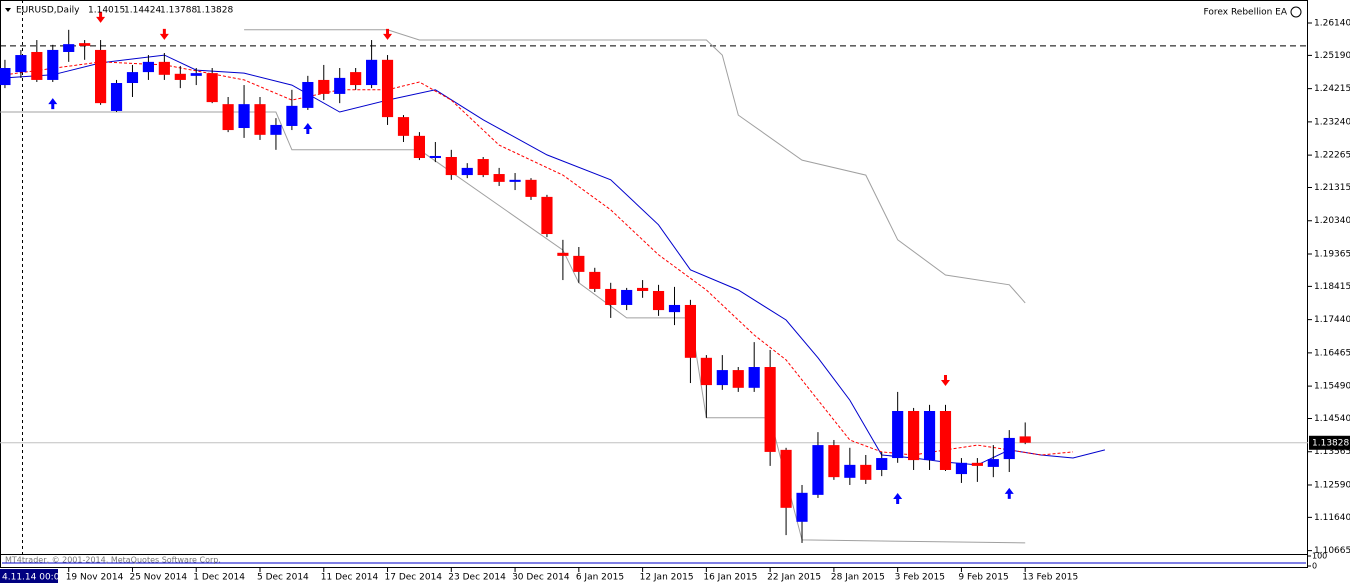 This screenshot has height=586, width=1350. What do you see at coordinates (48, 11) in the screenshot?
I see `symbol-label: EURUSD,Daily` at bounding box center [48, 11].